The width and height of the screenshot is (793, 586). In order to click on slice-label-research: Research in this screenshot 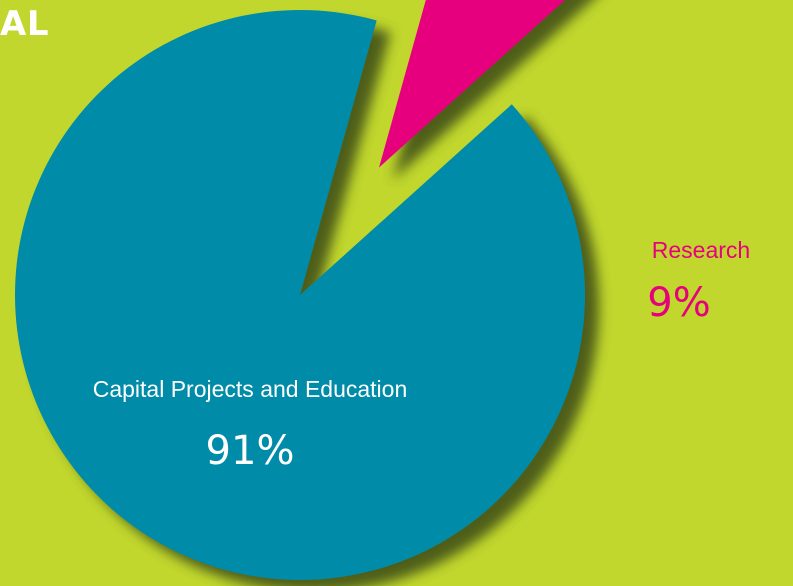, I will do `click(701, 250)`.